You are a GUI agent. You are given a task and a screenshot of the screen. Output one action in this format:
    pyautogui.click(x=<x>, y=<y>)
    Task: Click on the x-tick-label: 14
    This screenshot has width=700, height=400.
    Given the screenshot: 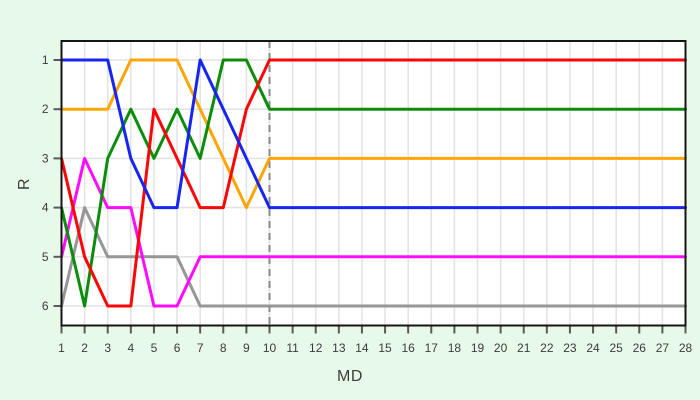 What is the action you would take?
    pyautogui.click(x=362, y=348)
    